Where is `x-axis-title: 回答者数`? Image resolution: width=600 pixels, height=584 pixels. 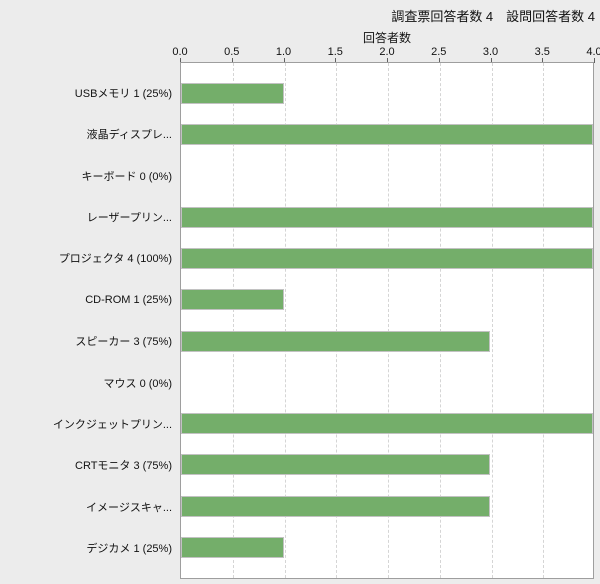
x-axis-title: 回答者数 is located at coordinates (386, 38).